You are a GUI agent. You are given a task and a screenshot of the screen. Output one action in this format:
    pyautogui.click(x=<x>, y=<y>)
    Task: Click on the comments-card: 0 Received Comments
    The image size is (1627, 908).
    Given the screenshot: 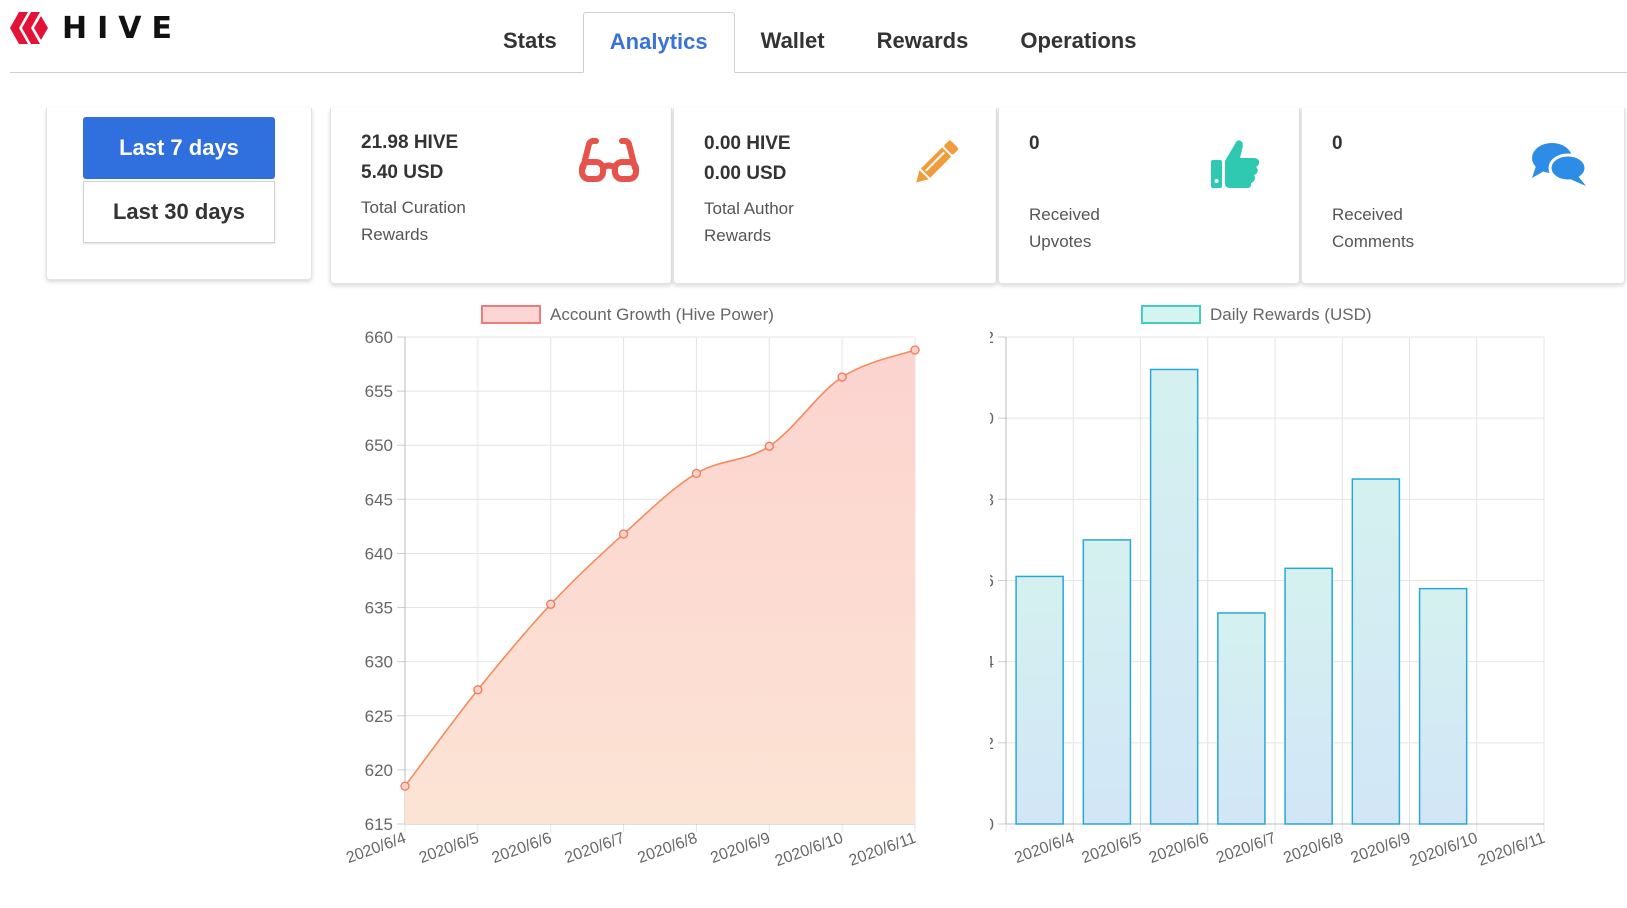 What is the action you would take?
    pyautogui.click(x=1463, y=196)
    